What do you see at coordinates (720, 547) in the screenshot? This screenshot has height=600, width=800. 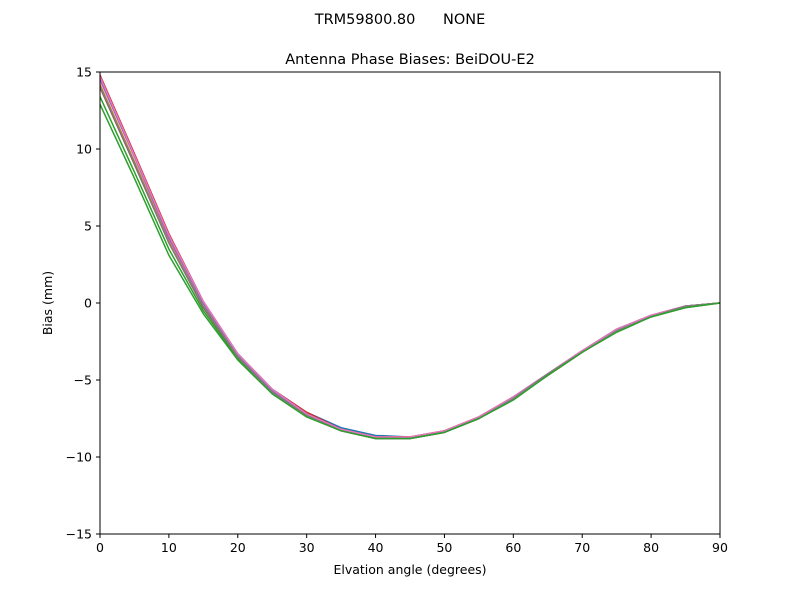 I see `x-tick-label: 90` at bounding box center [720, 547].